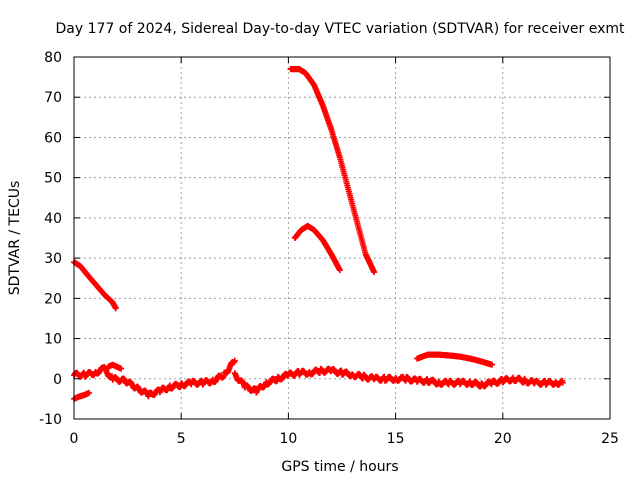 The image size is (640, 480). What do you see at coordinates (53, 340) in the screenshot?
I see `y-tick-label: 10` at bounding box center [53, 340].